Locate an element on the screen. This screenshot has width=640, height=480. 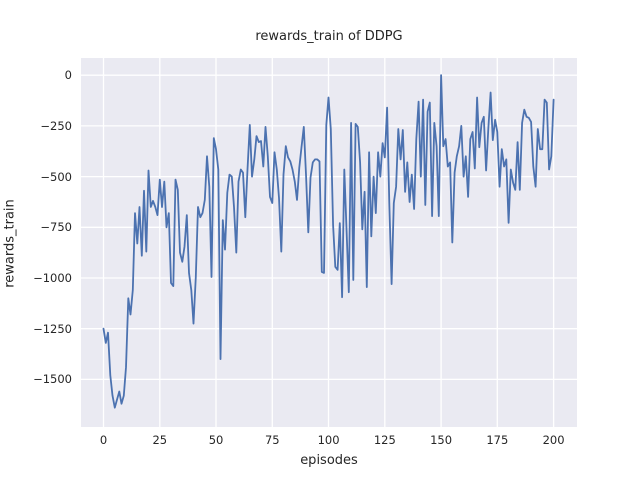
page-title: rewards_train of DDPG is located at coordinates (329, 36).